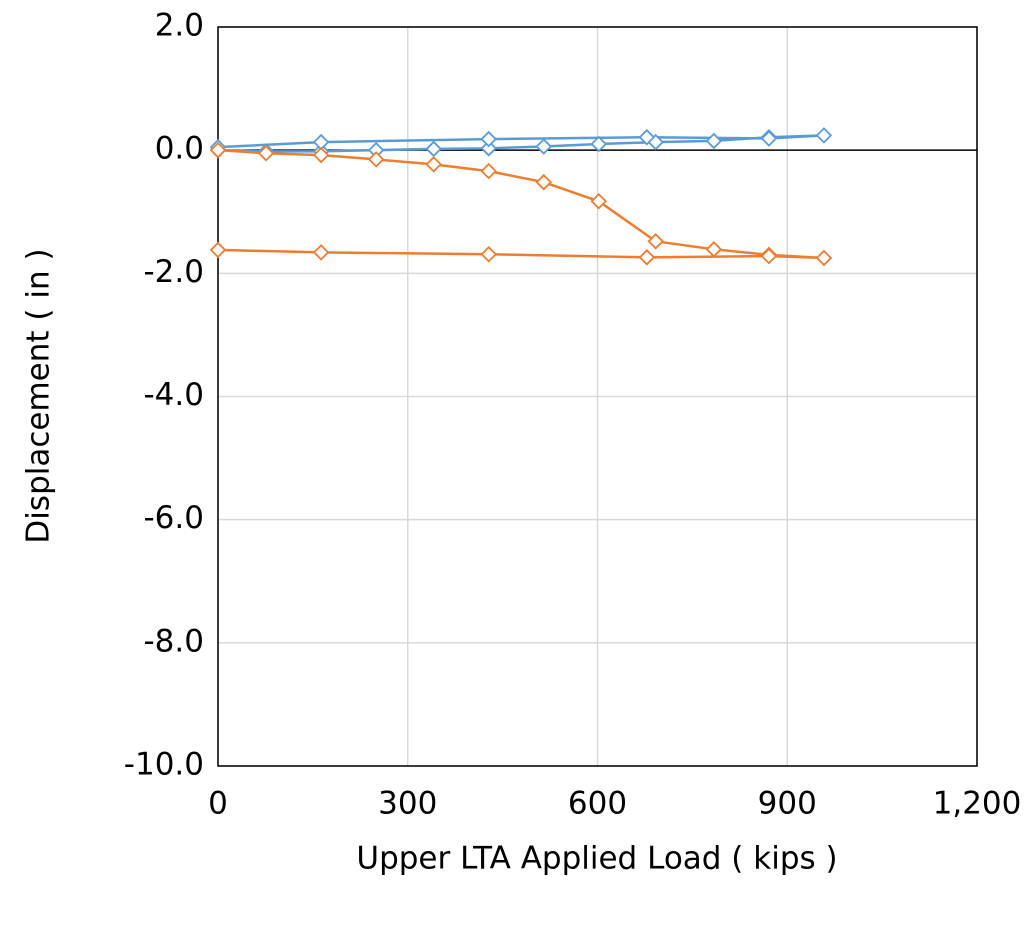 Image resolution: width=1033 pixels, height=937 pixels. I want to click on x-tick-label: 0, so click(218, 804).